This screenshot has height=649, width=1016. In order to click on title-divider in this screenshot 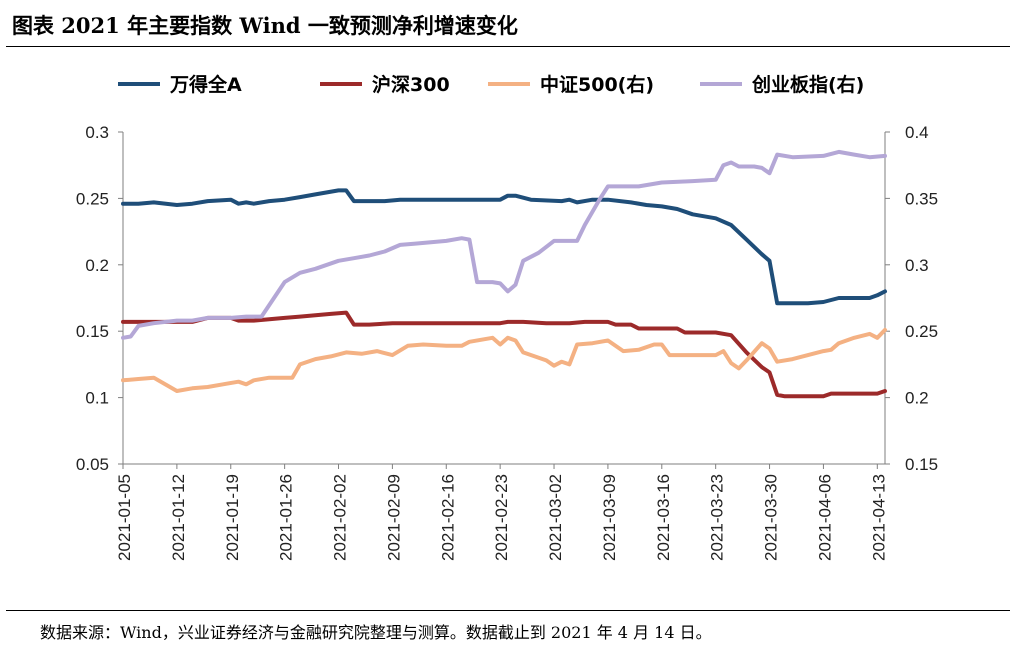, I will do `click(508, 46)`.